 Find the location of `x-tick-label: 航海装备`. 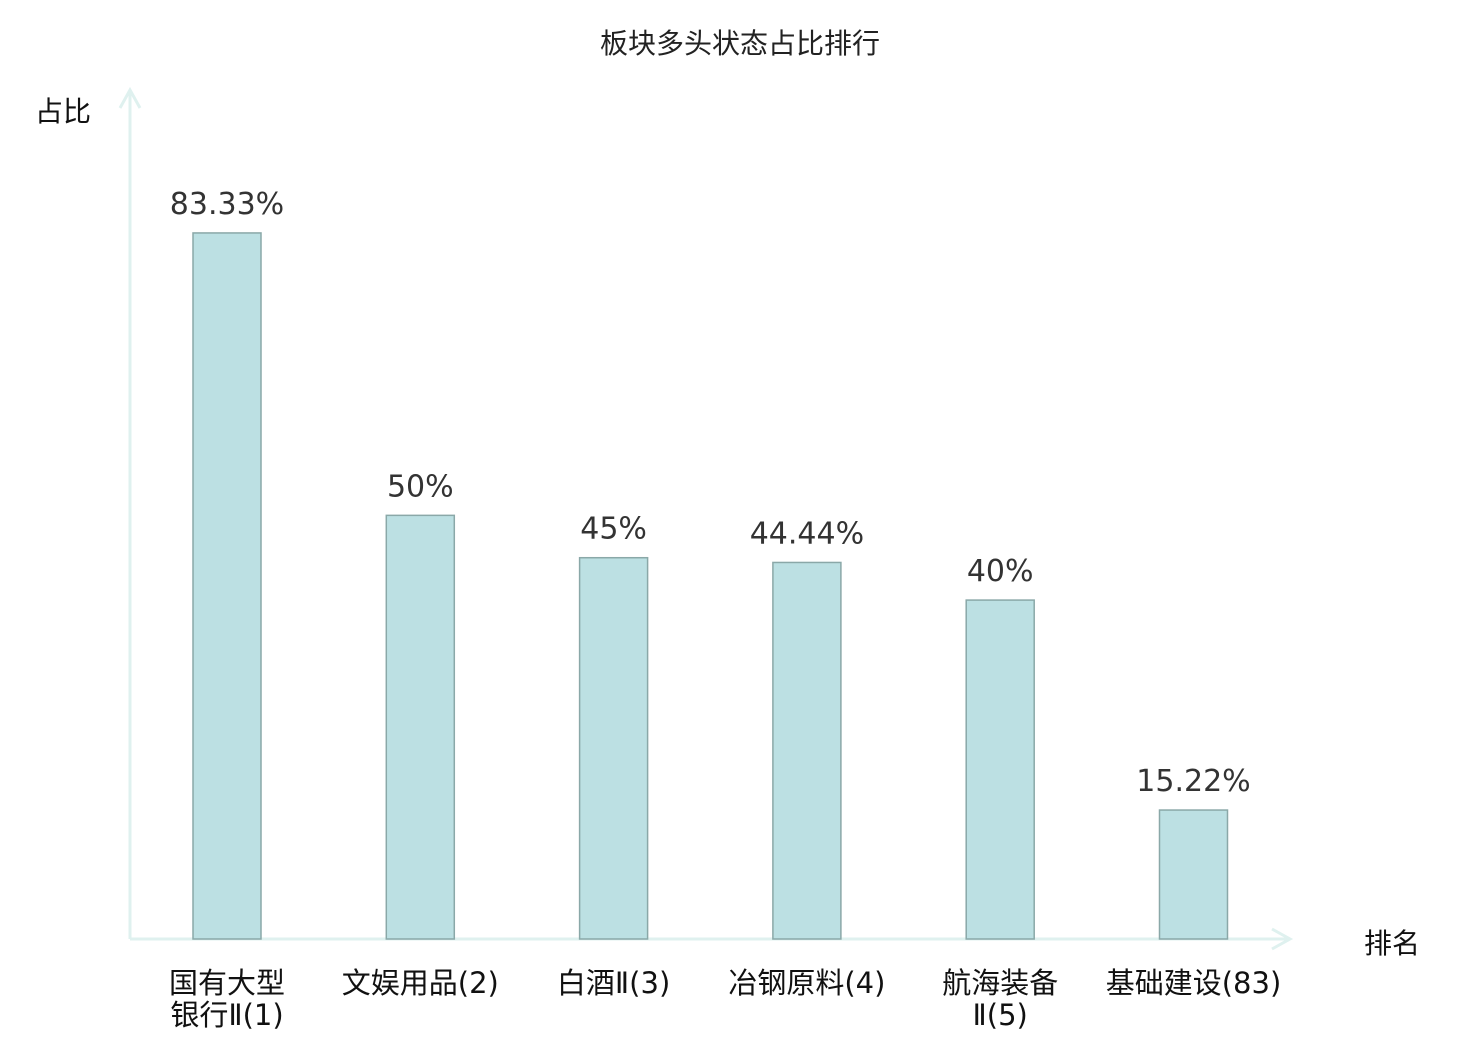

x-tick-label: 航海装备 is located at coordinates (1000, 983).